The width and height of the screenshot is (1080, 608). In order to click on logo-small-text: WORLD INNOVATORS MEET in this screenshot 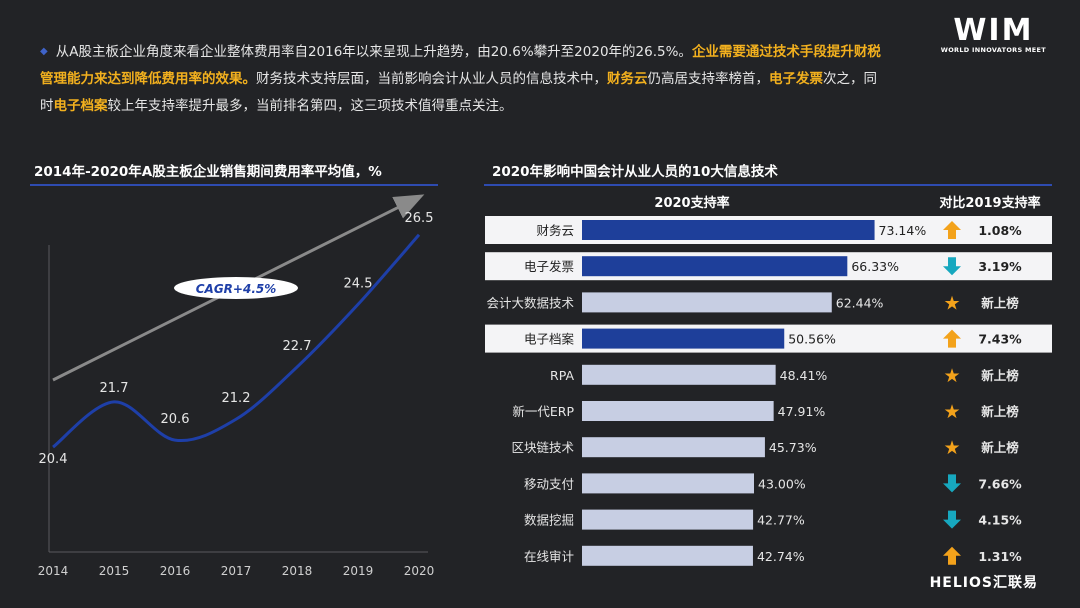, I will do `click(993, 50)`.